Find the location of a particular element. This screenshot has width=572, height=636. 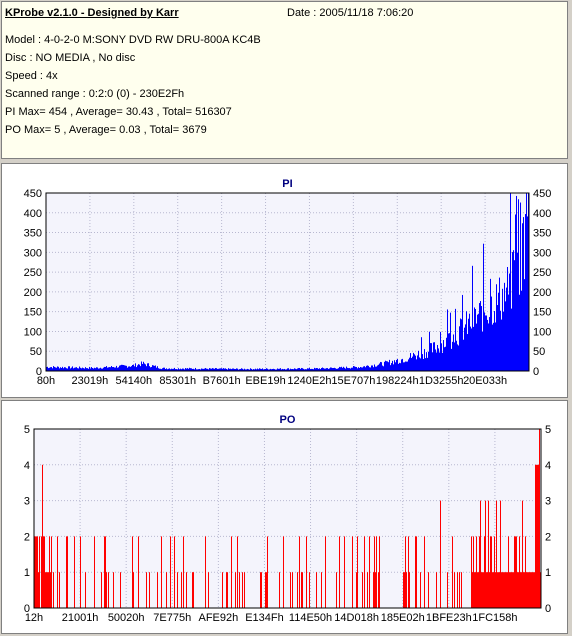

y-tick-label-left: 0 is located at coordinates (27, 609).